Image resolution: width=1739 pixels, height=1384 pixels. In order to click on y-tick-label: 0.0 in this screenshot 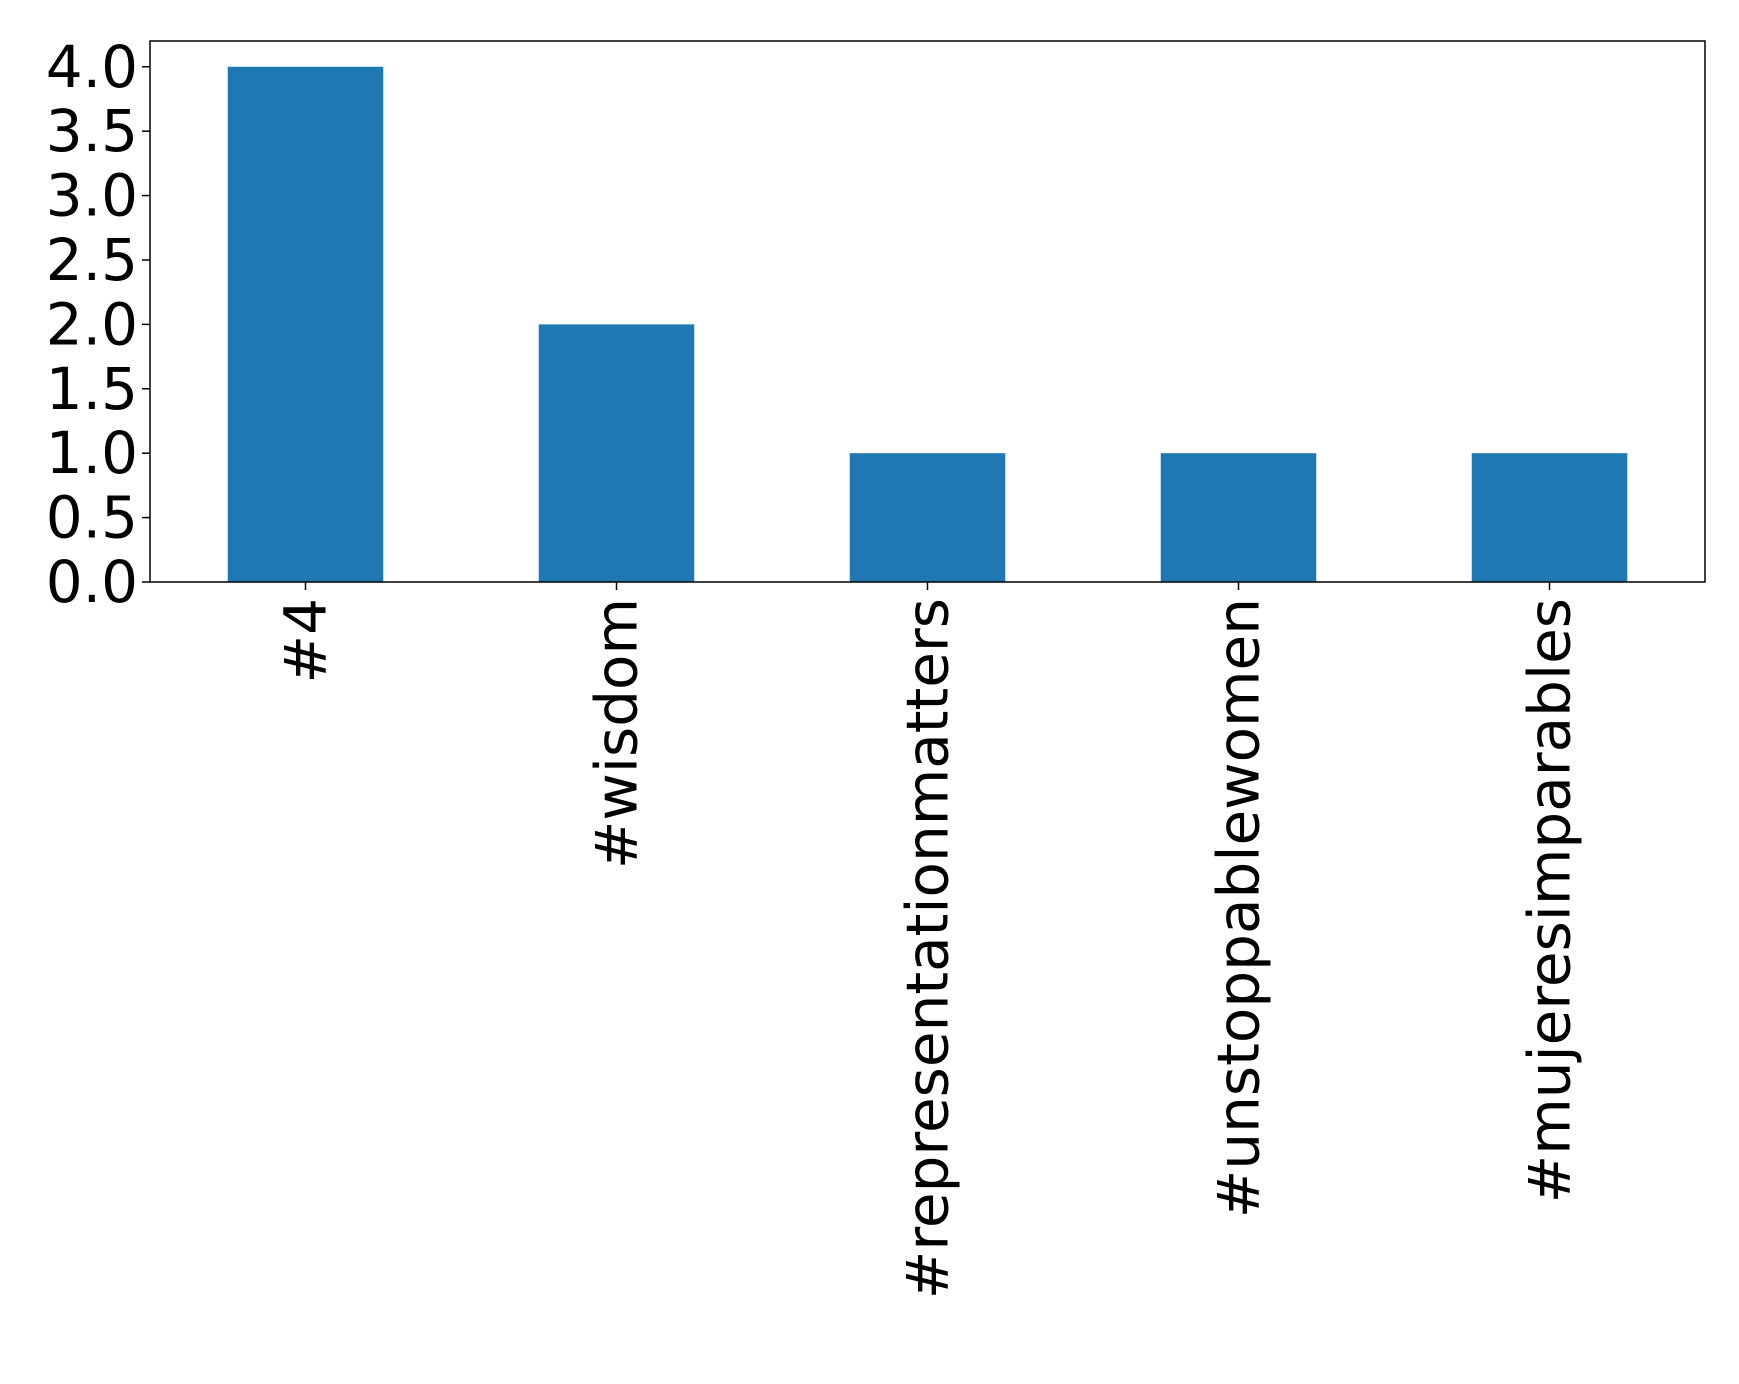, I will do `click(92, 582)`.